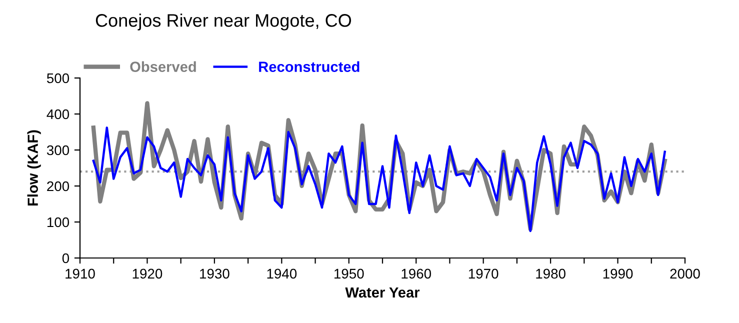 Image resolution: width=739 pixels, height=323 pixels. I want to click on legend-label: Observed, so click(163, 66).